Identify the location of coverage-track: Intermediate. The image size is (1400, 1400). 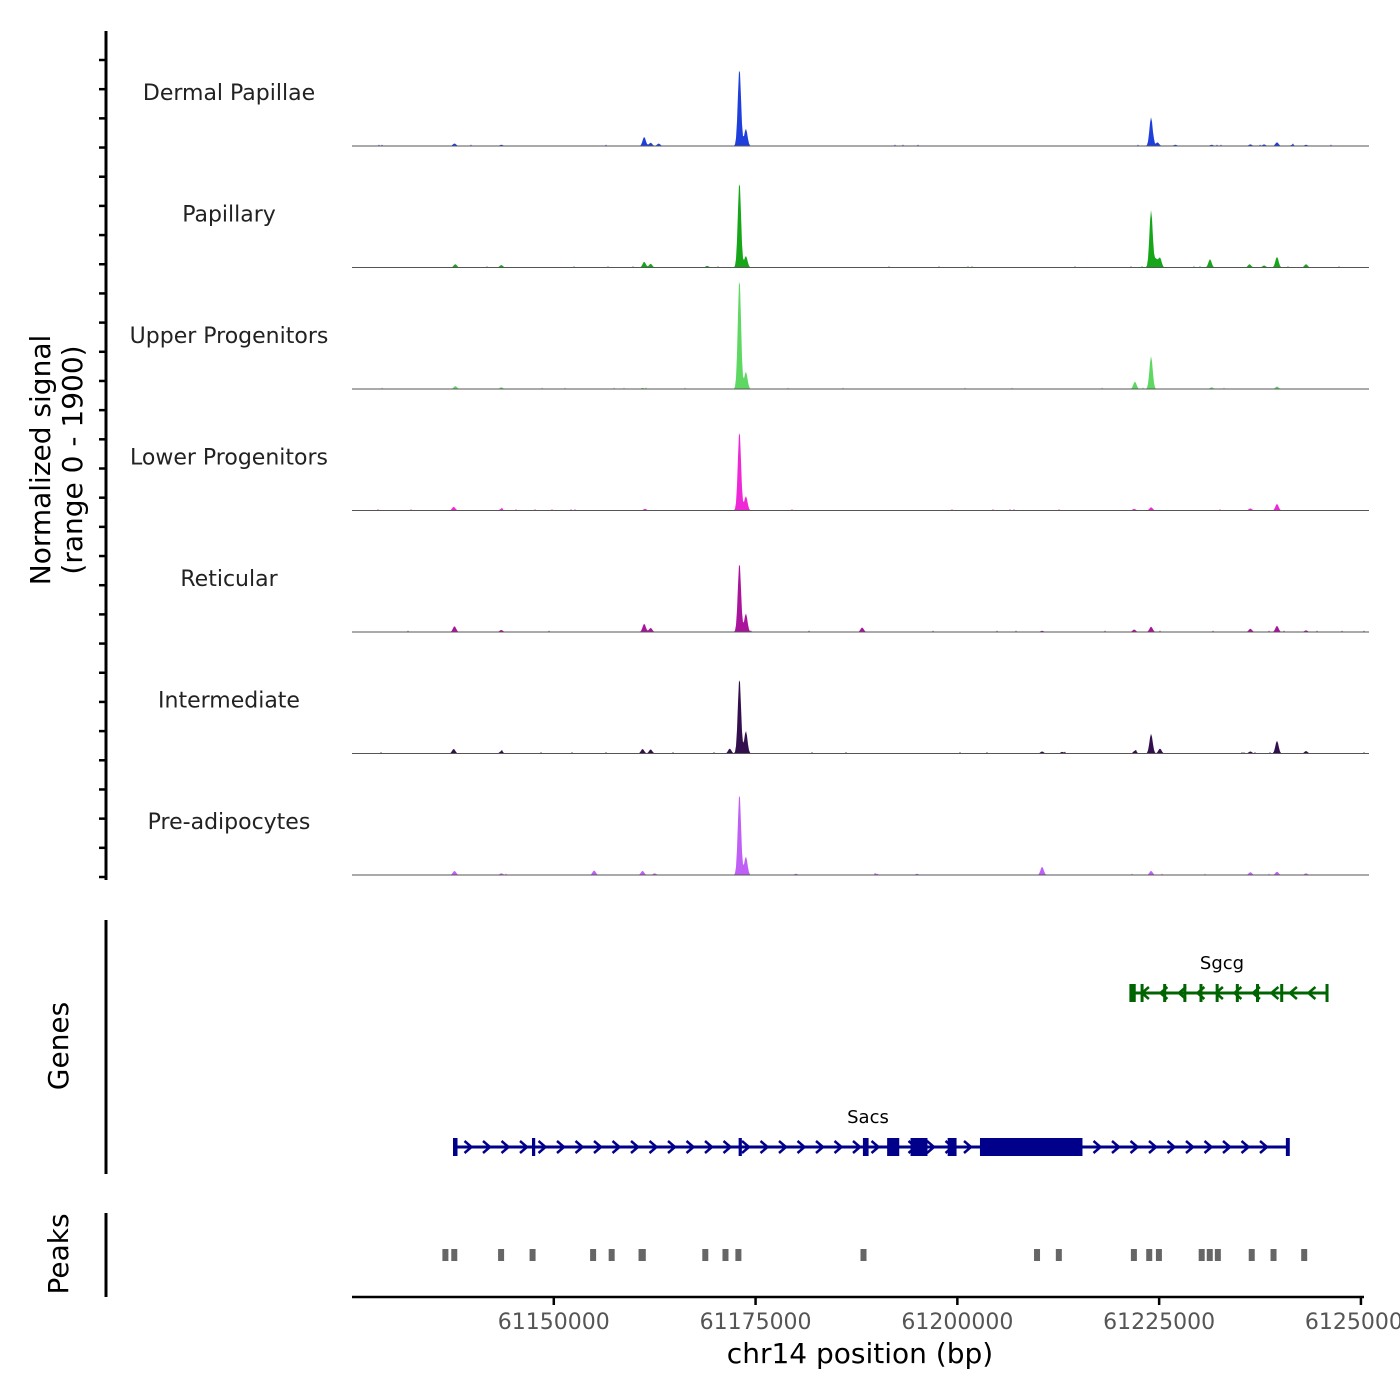
(763, 717).